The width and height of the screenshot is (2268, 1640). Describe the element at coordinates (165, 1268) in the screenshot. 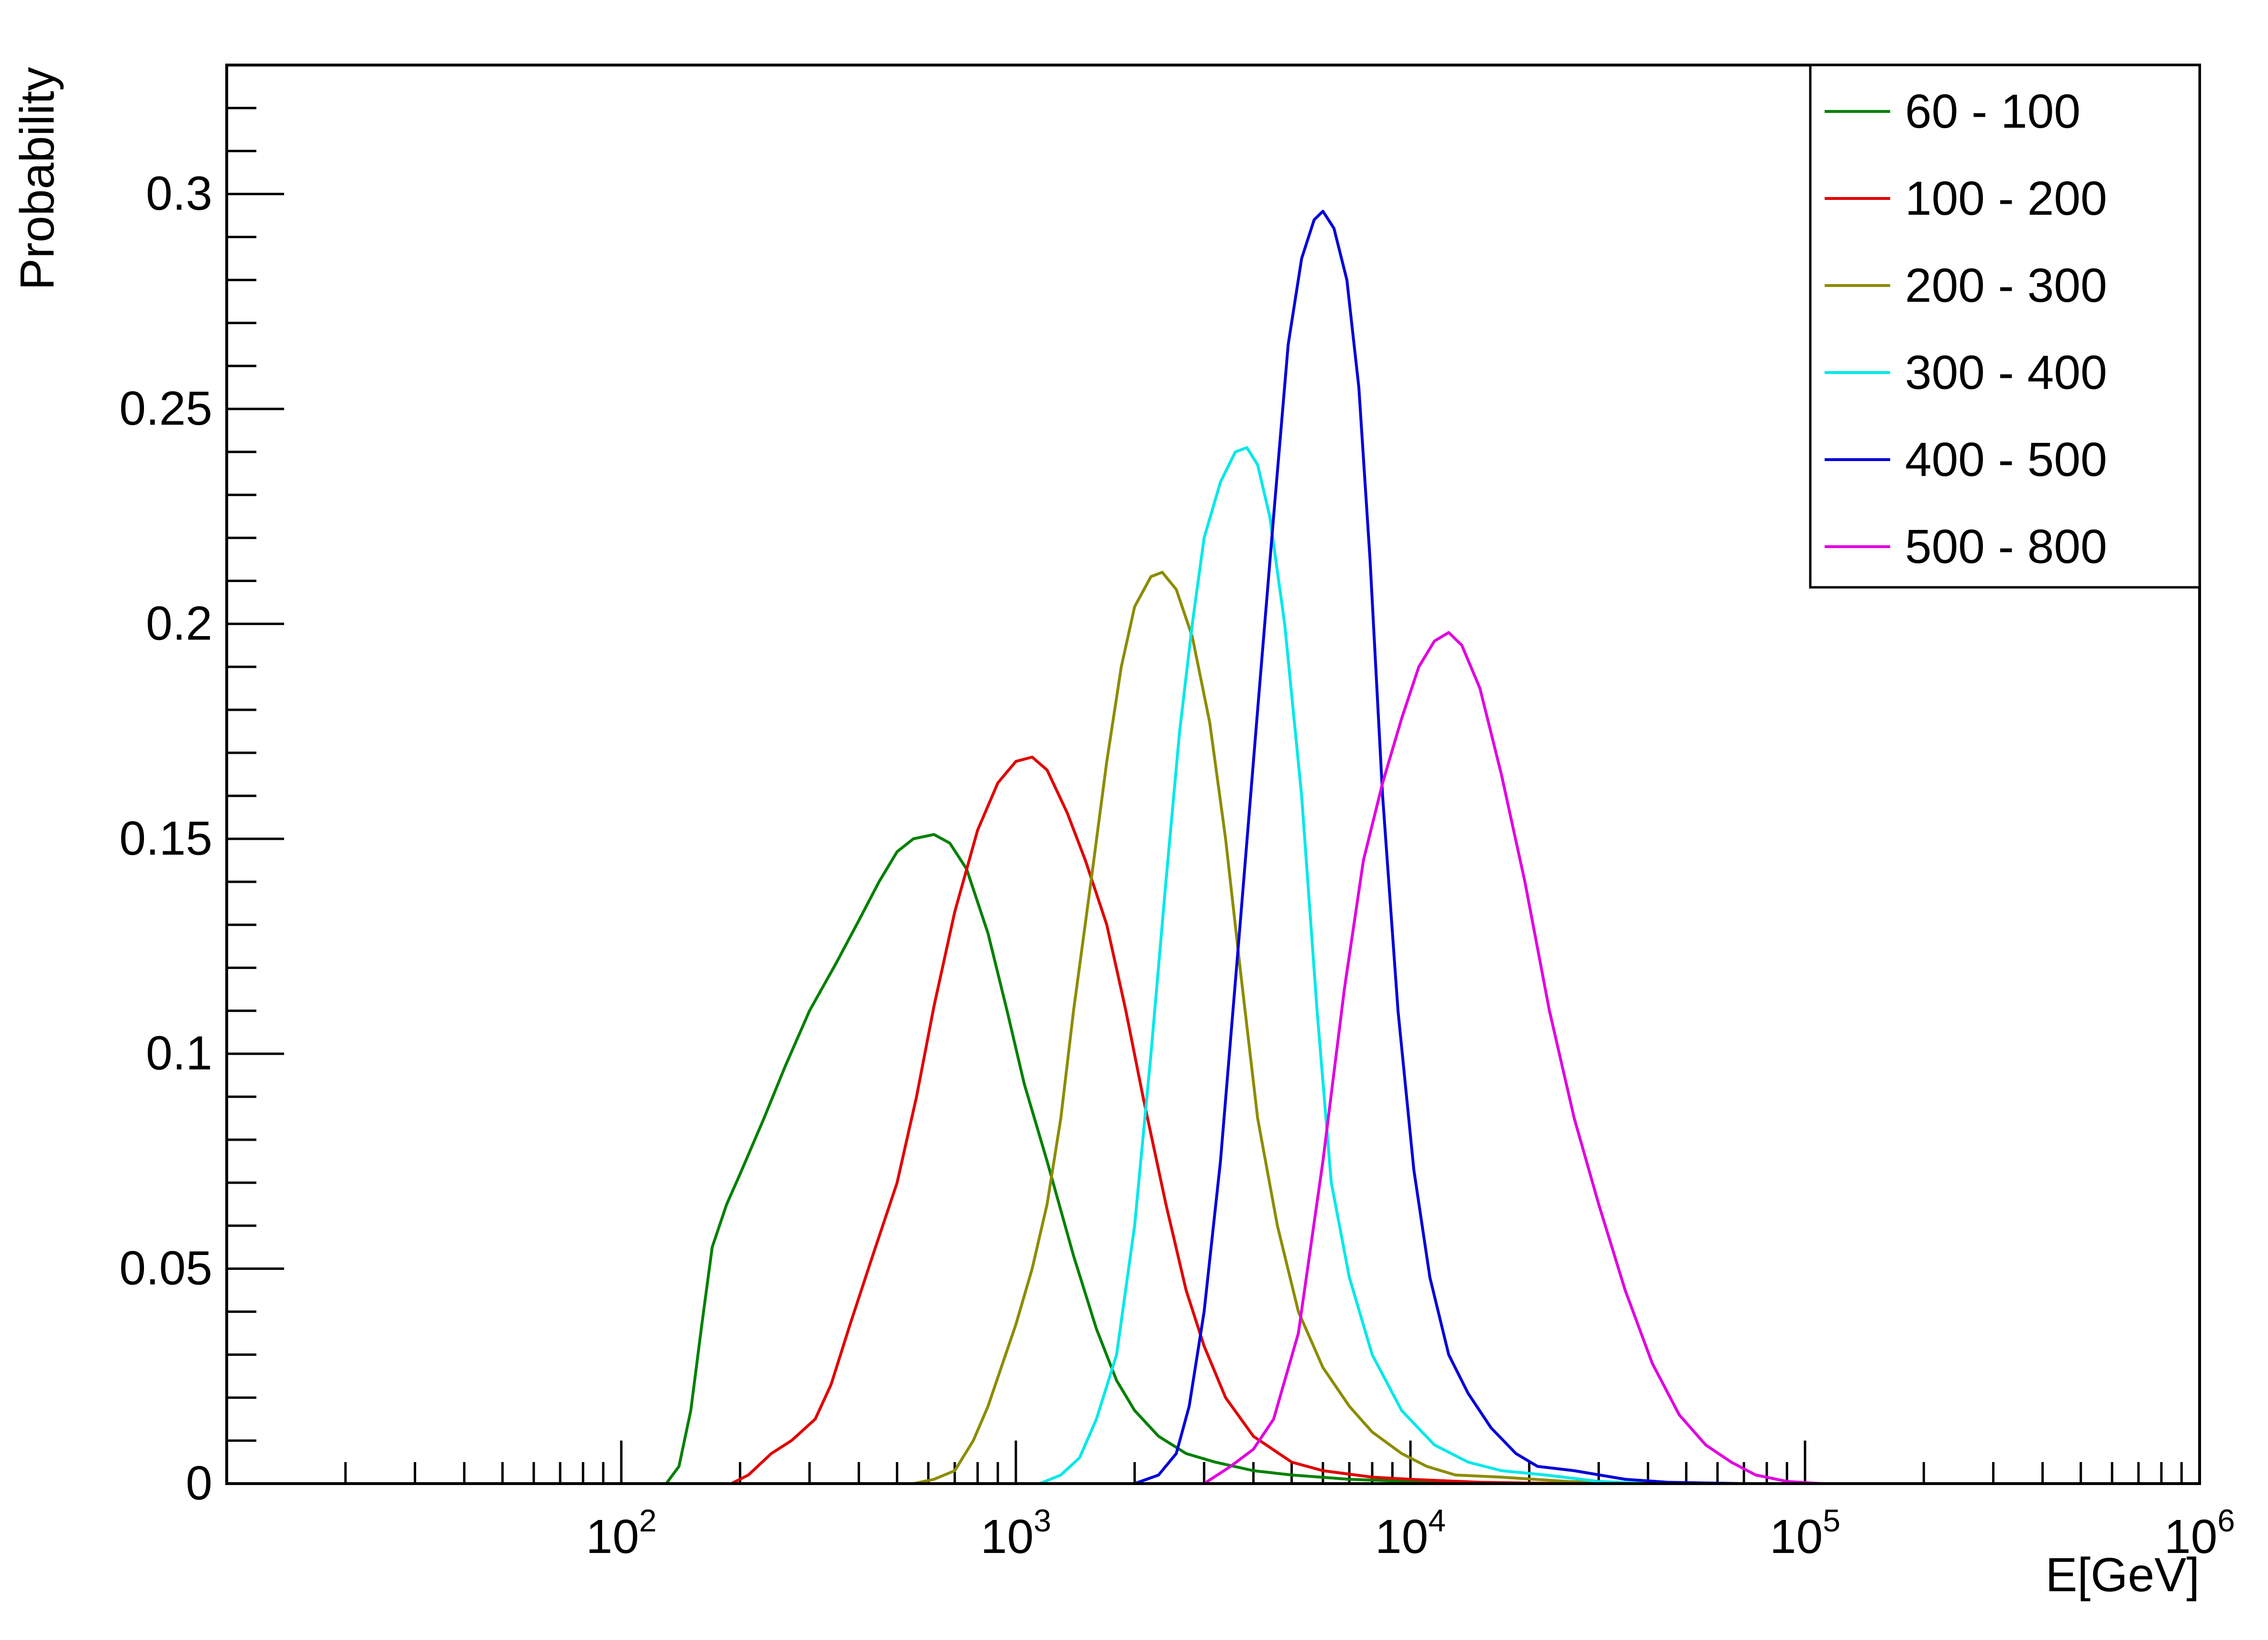

I see `y-tick-label: 0.05` at that location.